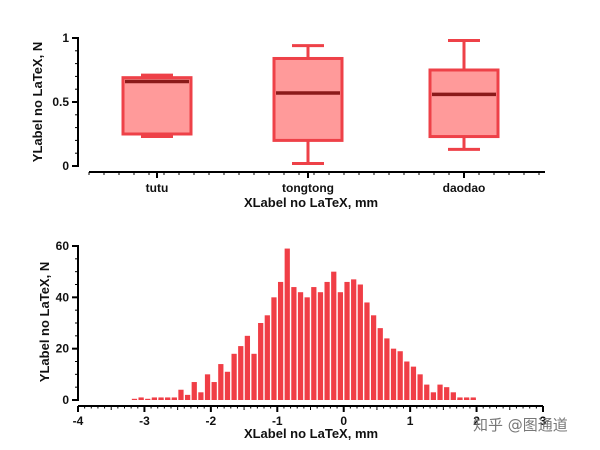 Image resolution: width=600 pixels, height=450 pixels. What do you see at coordinates (311, 202) in the screenshot?
I see `box-x-axis-label: XLabel no LaTeX, mm` at bounding box center [311, 202].